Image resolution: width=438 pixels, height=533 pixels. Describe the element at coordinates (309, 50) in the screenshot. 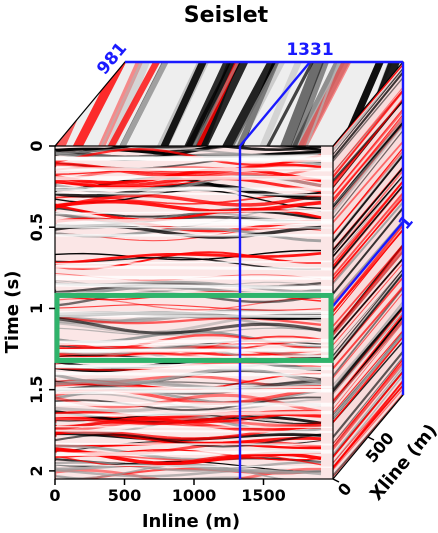

I see `inline-slice-label: 1331` at that location.